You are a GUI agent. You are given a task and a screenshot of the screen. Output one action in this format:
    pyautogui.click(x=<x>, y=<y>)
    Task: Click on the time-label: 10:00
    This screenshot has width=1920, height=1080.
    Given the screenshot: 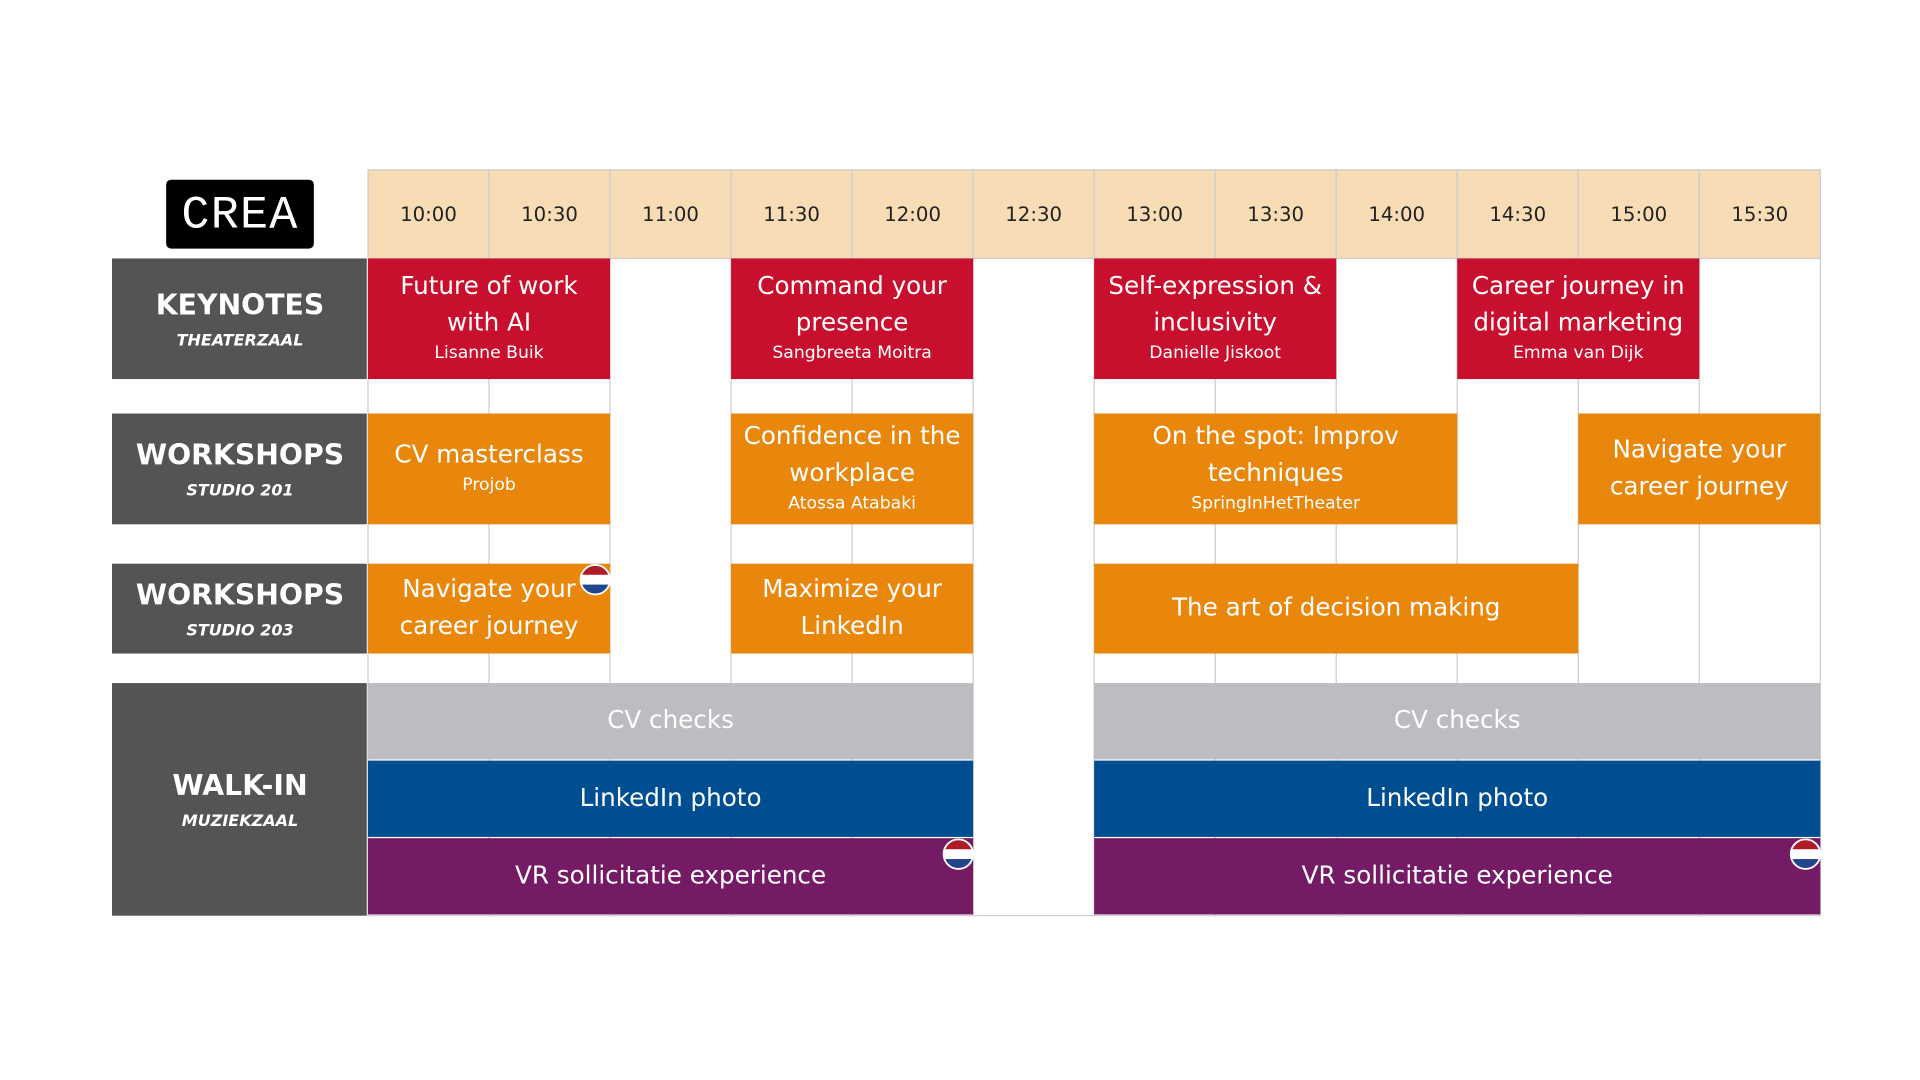 What is the action you would take?
    pyautogui.click(x=428, y=214)
    